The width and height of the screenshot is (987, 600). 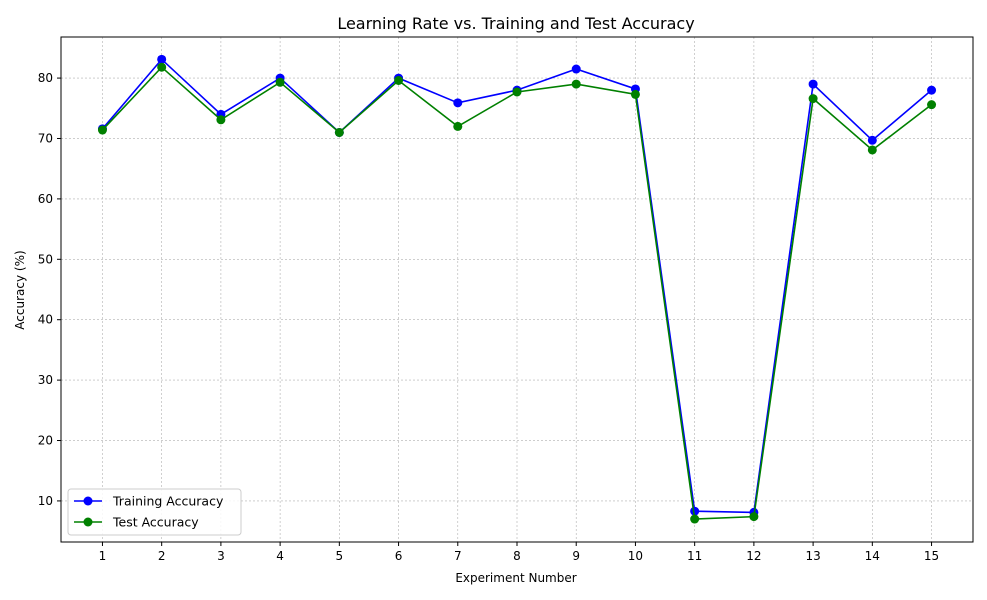 I want to click on x-tick-label: 11, so click(x=694, y=556).